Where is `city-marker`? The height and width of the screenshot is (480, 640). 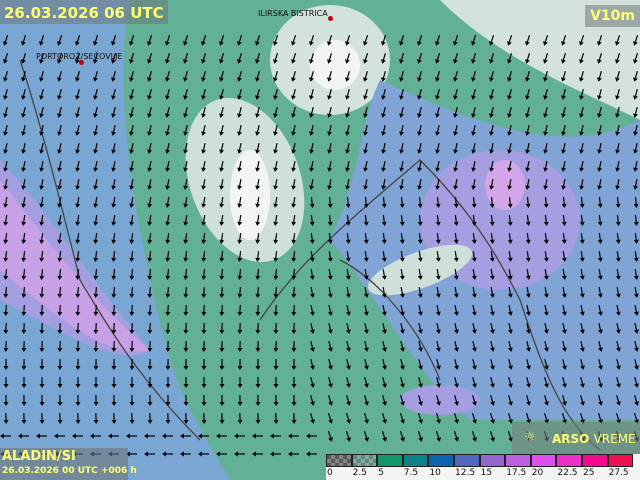
city-marker is located at coordinates (330, 18).